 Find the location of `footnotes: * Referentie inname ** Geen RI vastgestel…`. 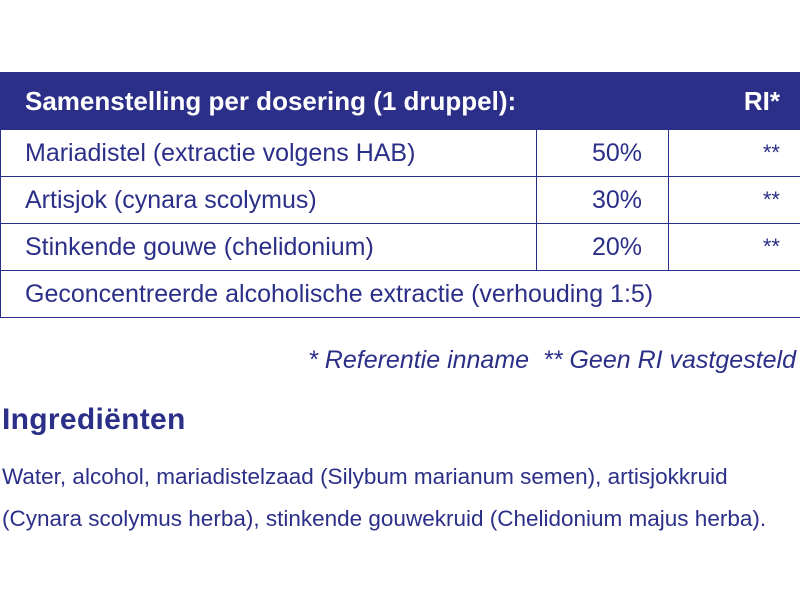

footnotes: * Referentie inname ** Geen RI vastgestel… is located at coordinates (552, 360).